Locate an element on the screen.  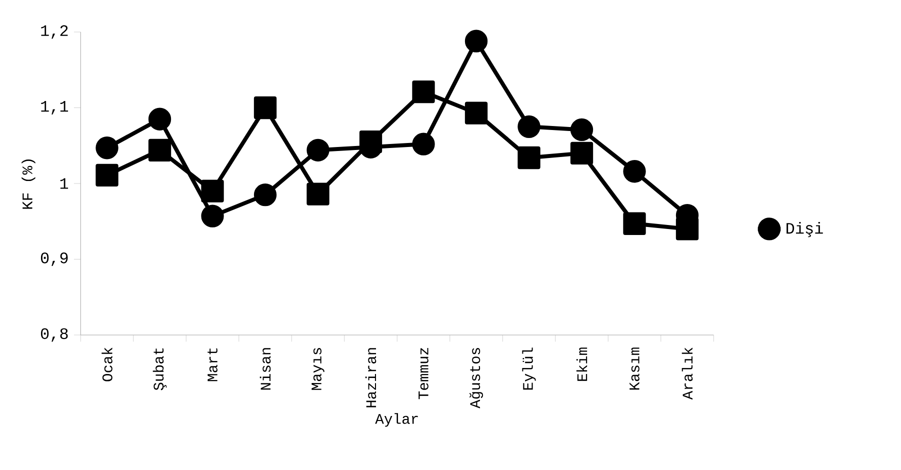
x-tick-label: Kasım is located at coordinates (635, 369).